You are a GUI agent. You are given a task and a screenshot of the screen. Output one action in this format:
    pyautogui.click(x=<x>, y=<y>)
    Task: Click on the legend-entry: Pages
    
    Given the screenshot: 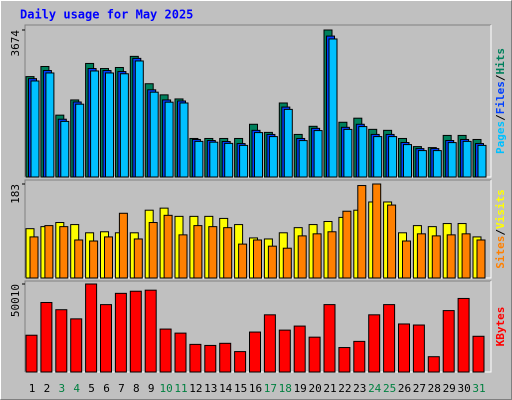 What is the action you would take?
    pyautogui.click(x=500, y=137)
    